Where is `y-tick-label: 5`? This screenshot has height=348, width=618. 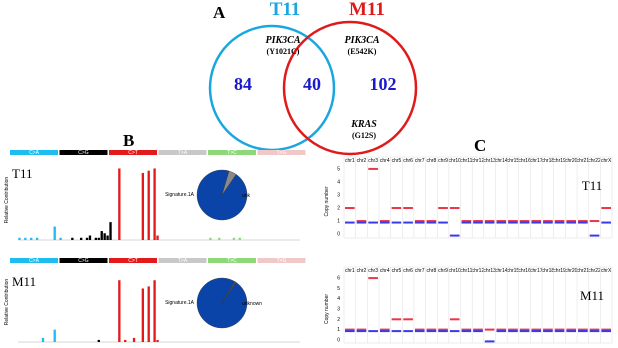
y-tick-label: 5 is located at coordinates (338, 289).